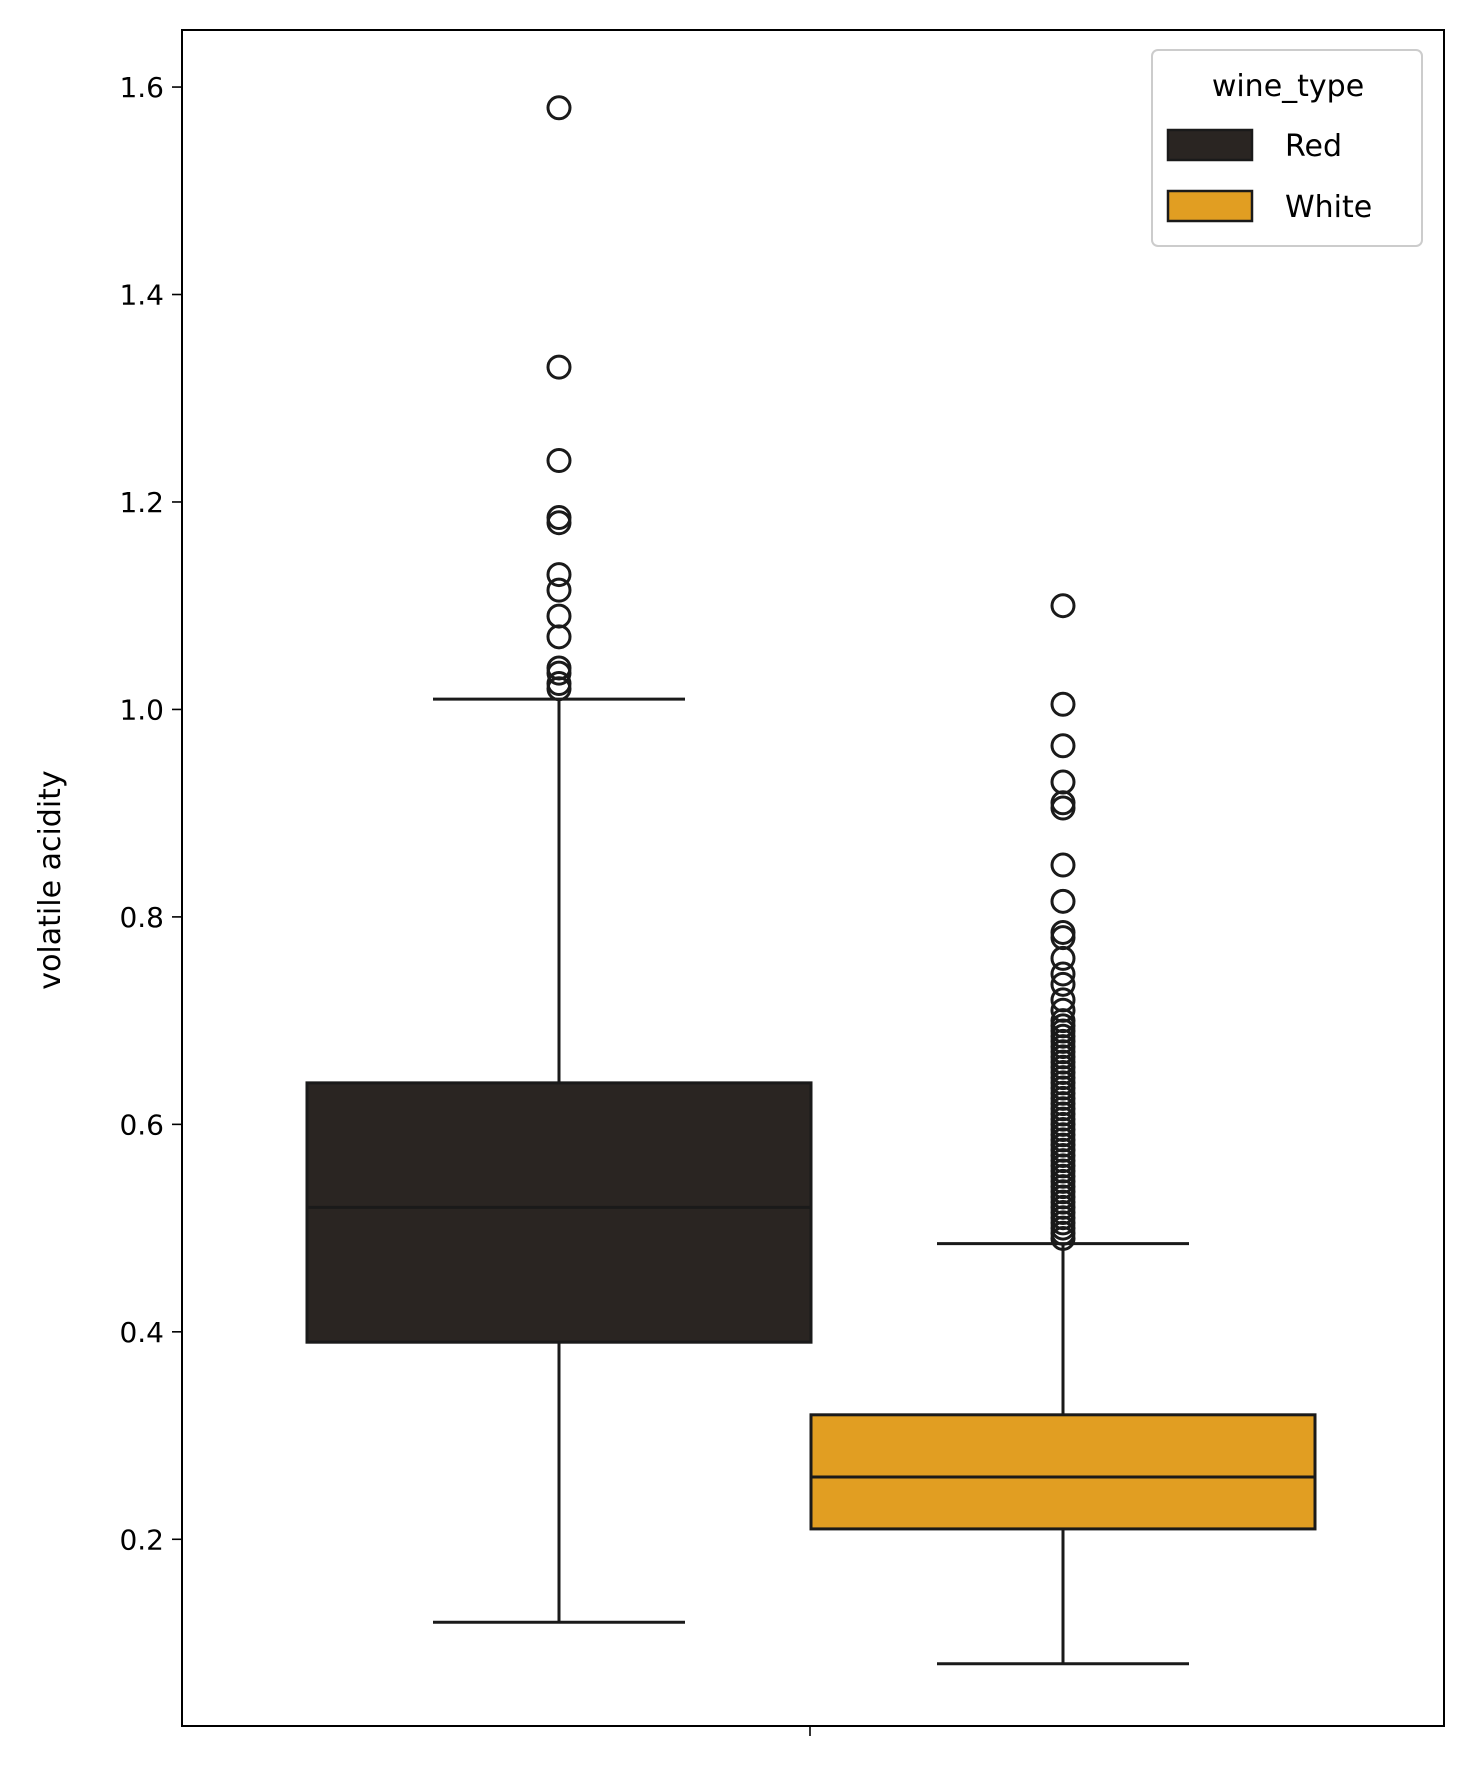  What do you see at coordinates (141, 1332) in the screenshot?
I see `y-tick-label: 0.4` at bounding box center [141, 1332].